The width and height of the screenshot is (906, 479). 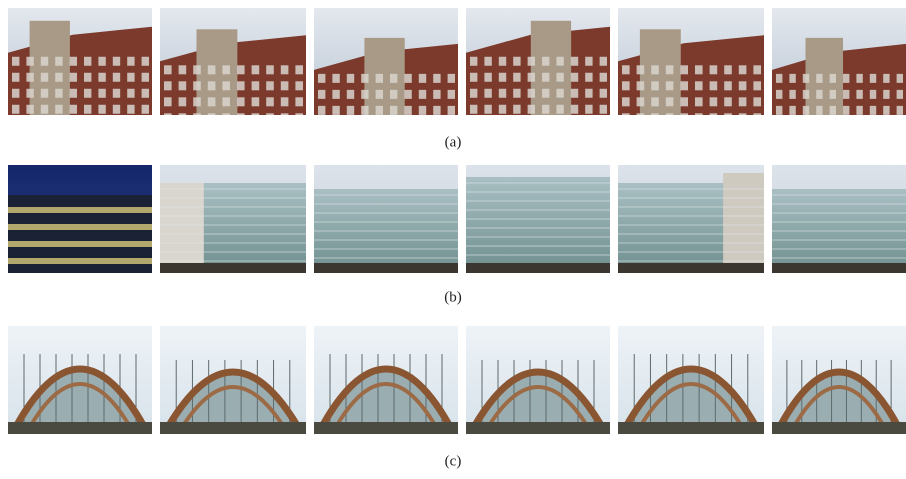 What do you see at coordinates (182, 228) in the screenshot?
I see `concrete` at bounding box center [182, 228].